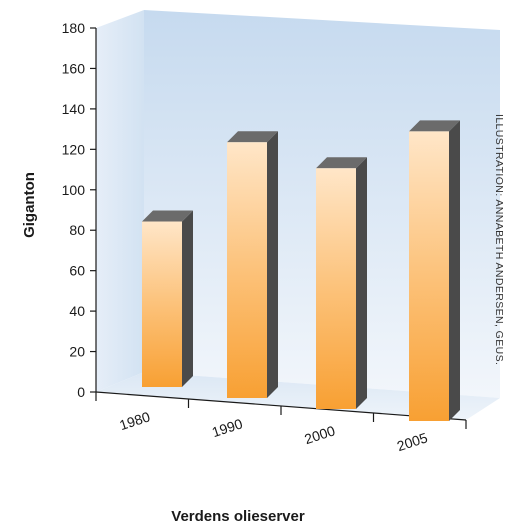 Image resolution: width=512 pixels, height=527 pixels. Describe the element at coordinates (74, 28) in the screenshot. I see `y-tick-label: 180` at that location.